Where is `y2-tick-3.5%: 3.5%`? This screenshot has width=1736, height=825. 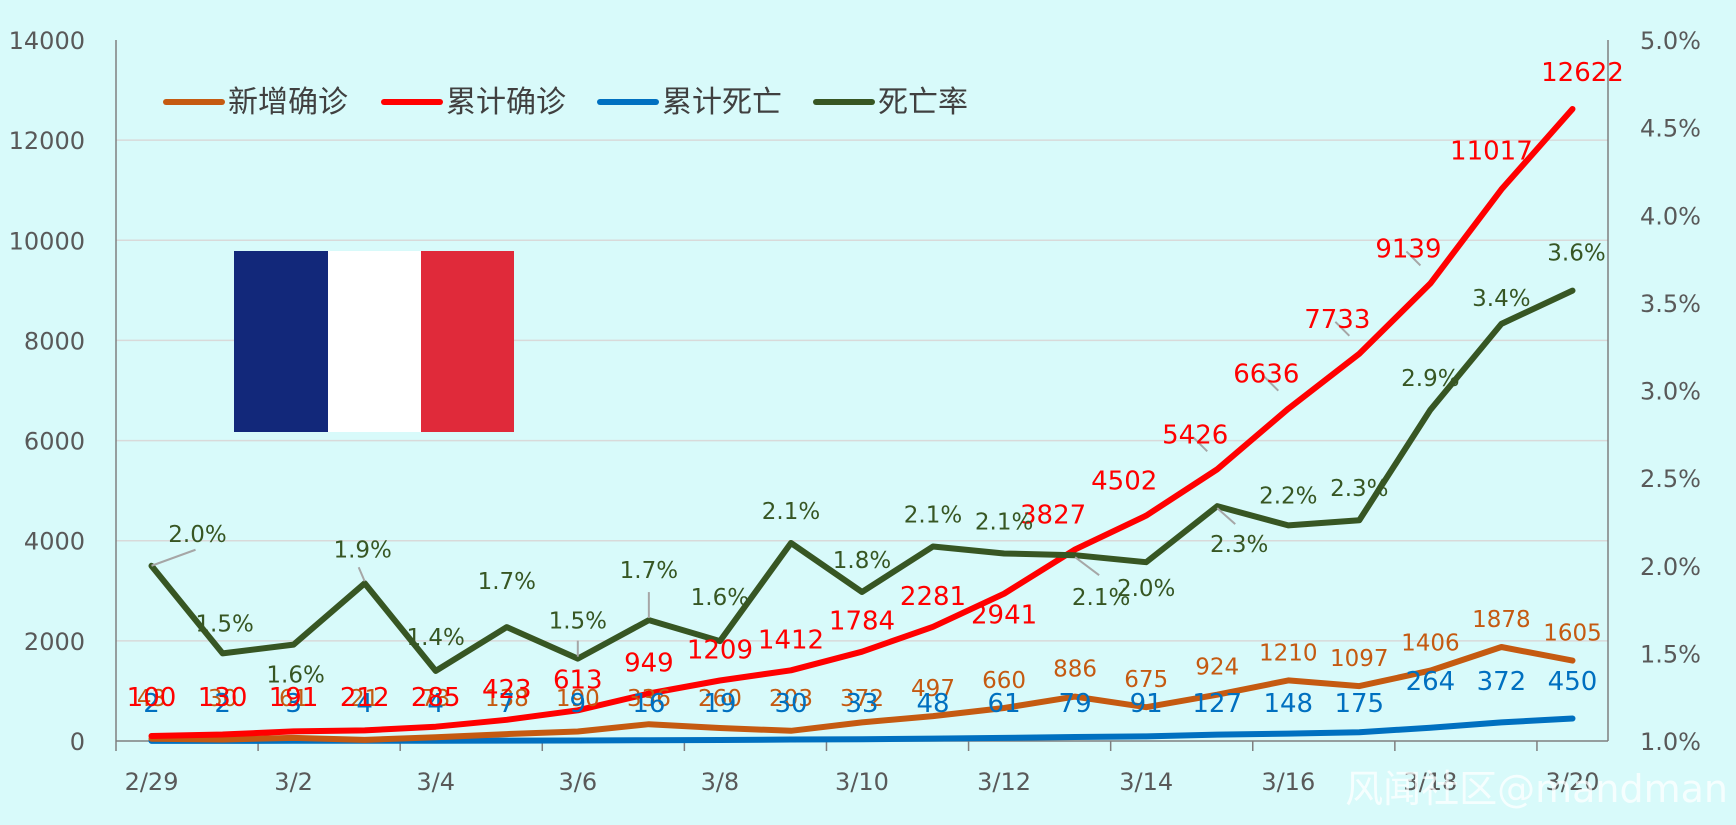 y2-tick-3.5%: 3.5% is located at coordinates (1670, 304).